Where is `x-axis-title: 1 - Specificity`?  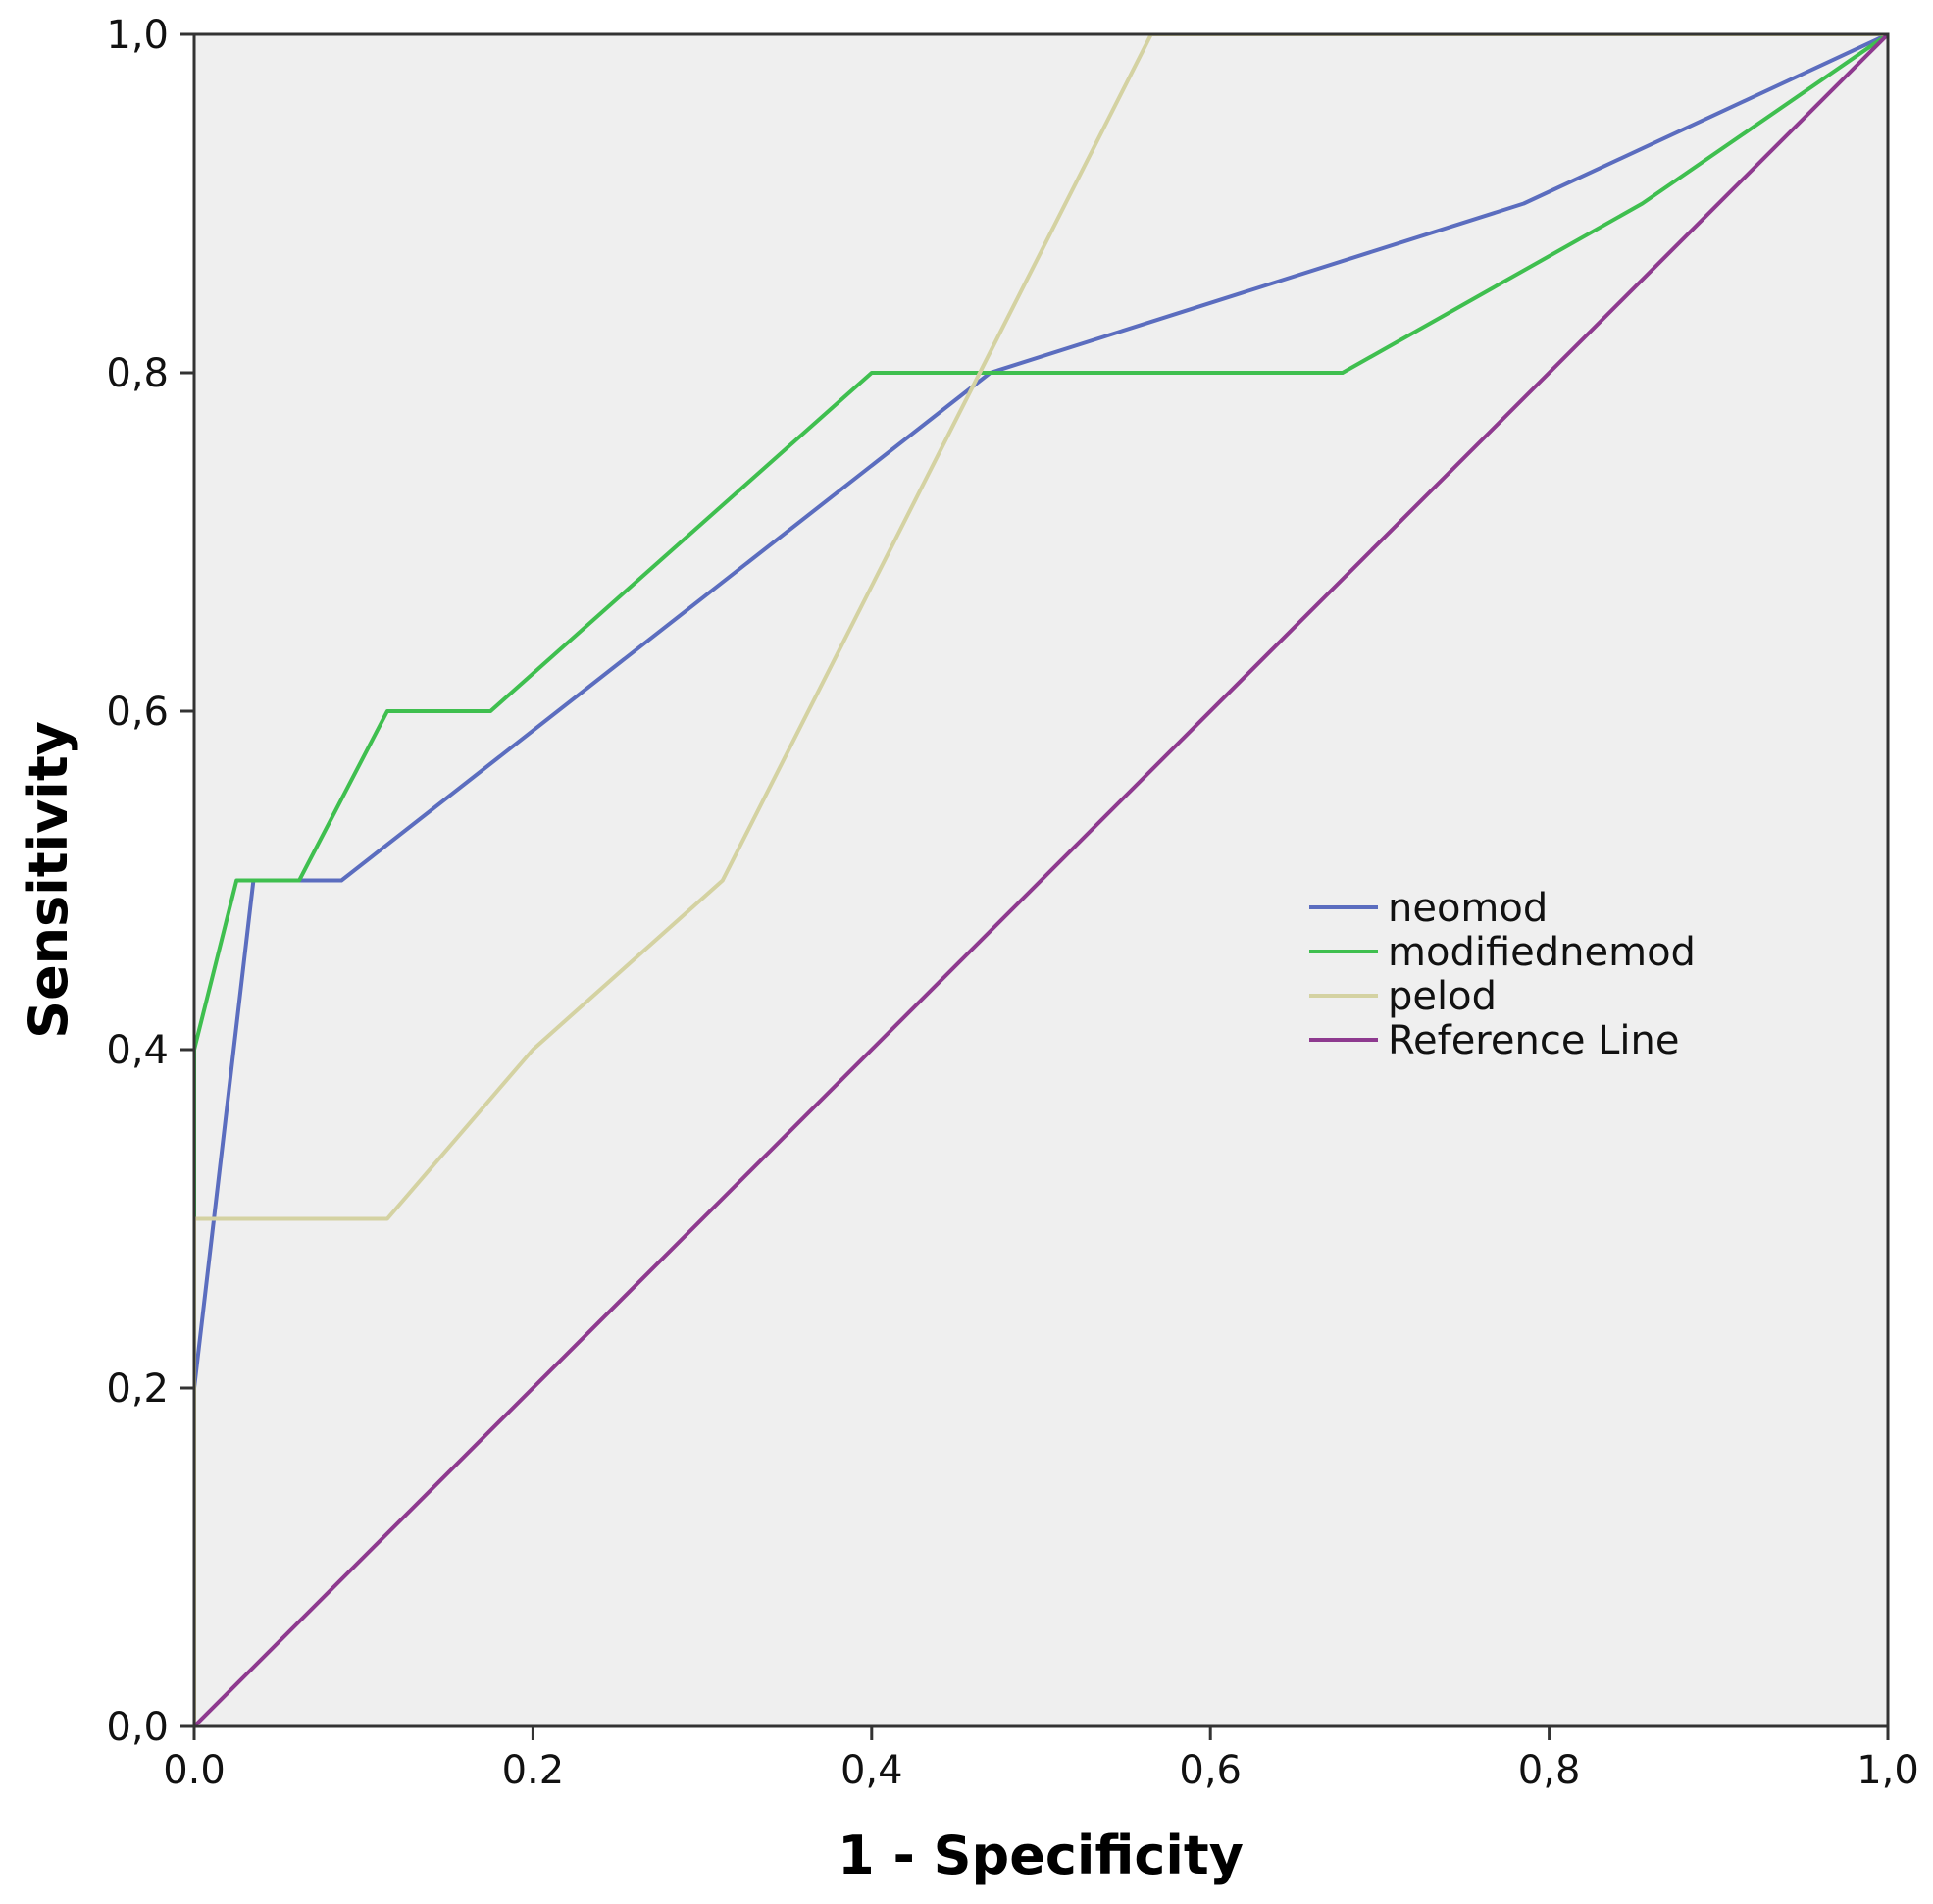
x-axis-title: 1 - Specificity is located at coordinates (1041, 1855).